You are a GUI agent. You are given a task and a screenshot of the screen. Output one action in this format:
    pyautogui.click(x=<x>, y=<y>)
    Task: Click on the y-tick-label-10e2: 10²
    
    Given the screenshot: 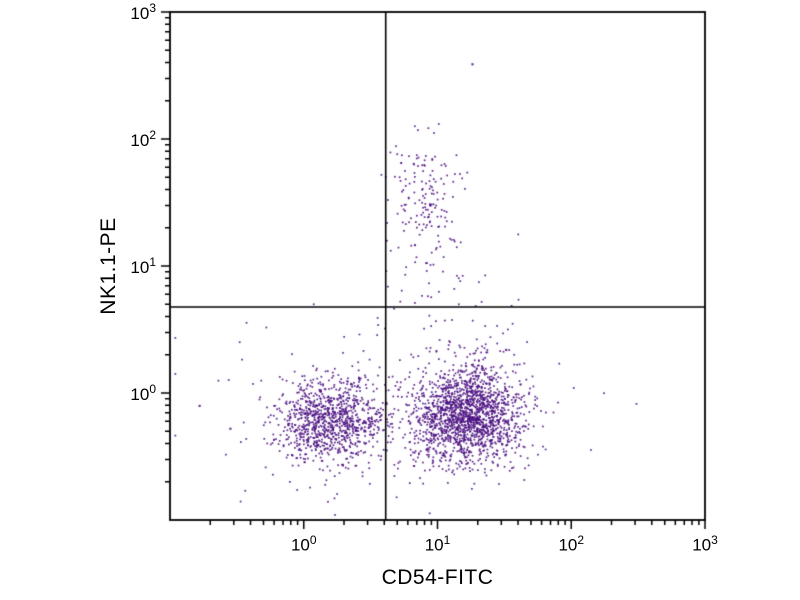 What is the action you would take?
    pyautogui.click(x=143, y=139)
    